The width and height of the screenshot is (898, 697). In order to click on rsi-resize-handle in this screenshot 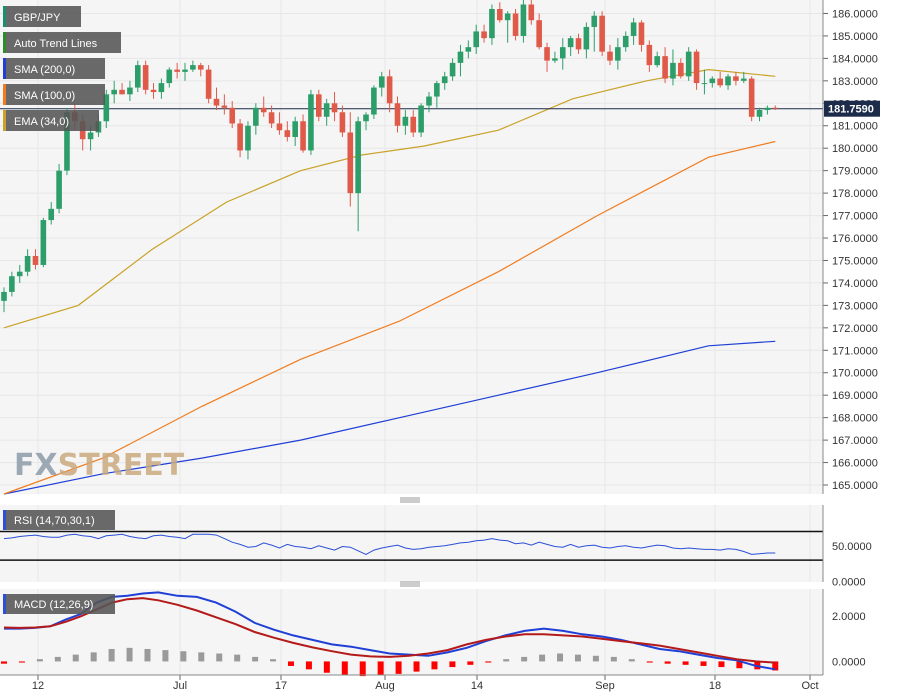, I will do `click(410, 500)`.